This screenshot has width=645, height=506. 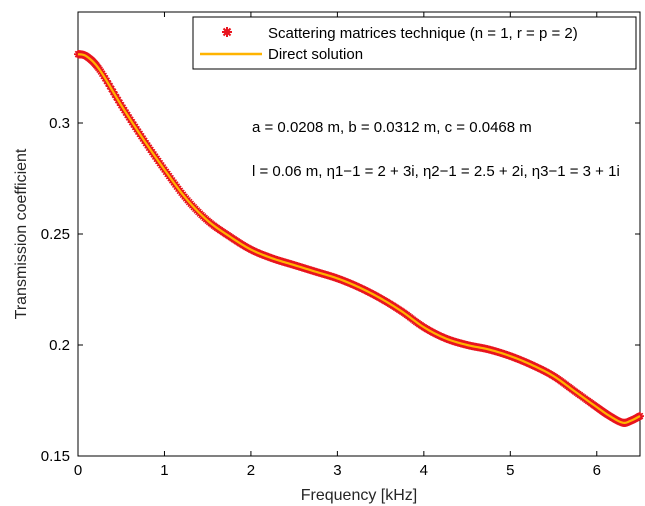 What do you see at coordinates (59, 345) in the screenshot?
I see `y-tick-label: 0.2` at bounding box center [59, 345].